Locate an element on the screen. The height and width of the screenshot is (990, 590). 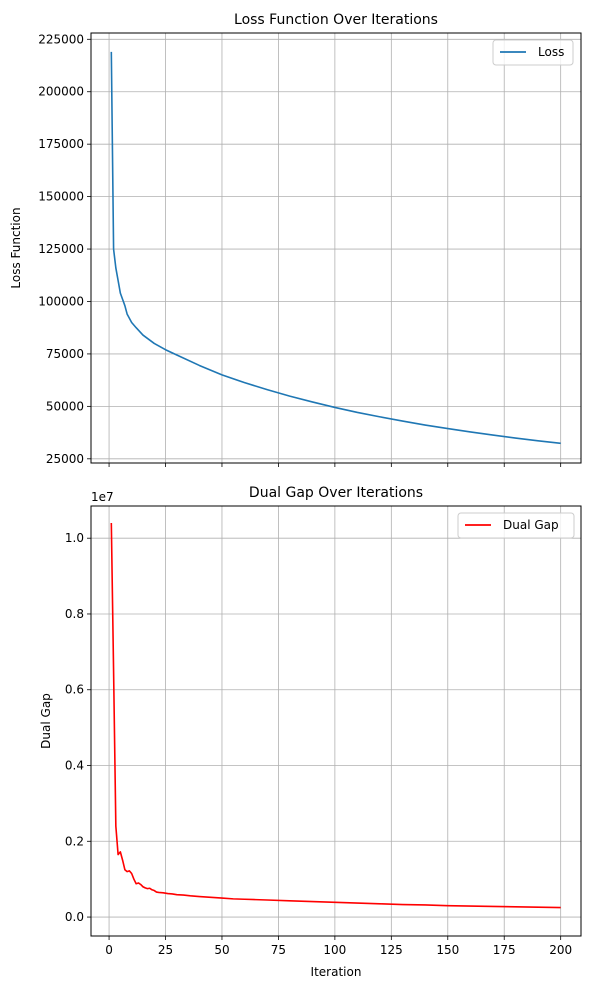
dual-gap-chart-y-tick-label: 0.0 is located at coordinates (74, 917).